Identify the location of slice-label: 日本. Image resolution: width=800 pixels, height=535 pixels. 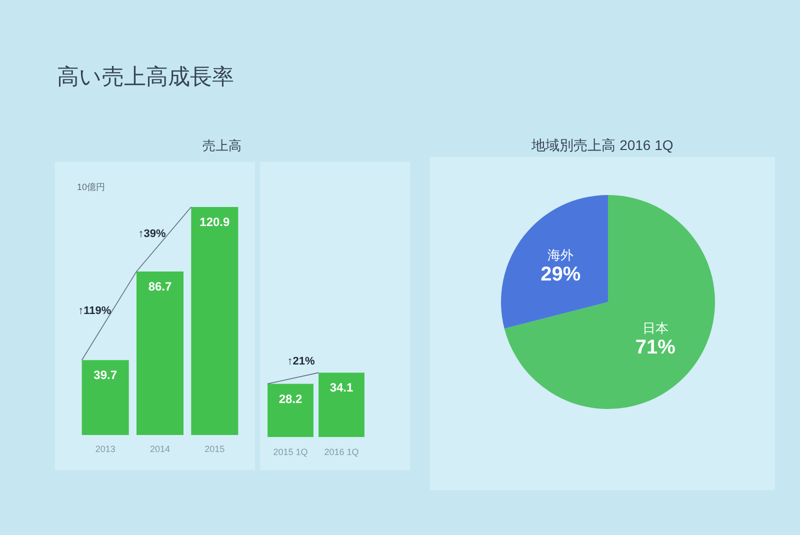
(655, 328).